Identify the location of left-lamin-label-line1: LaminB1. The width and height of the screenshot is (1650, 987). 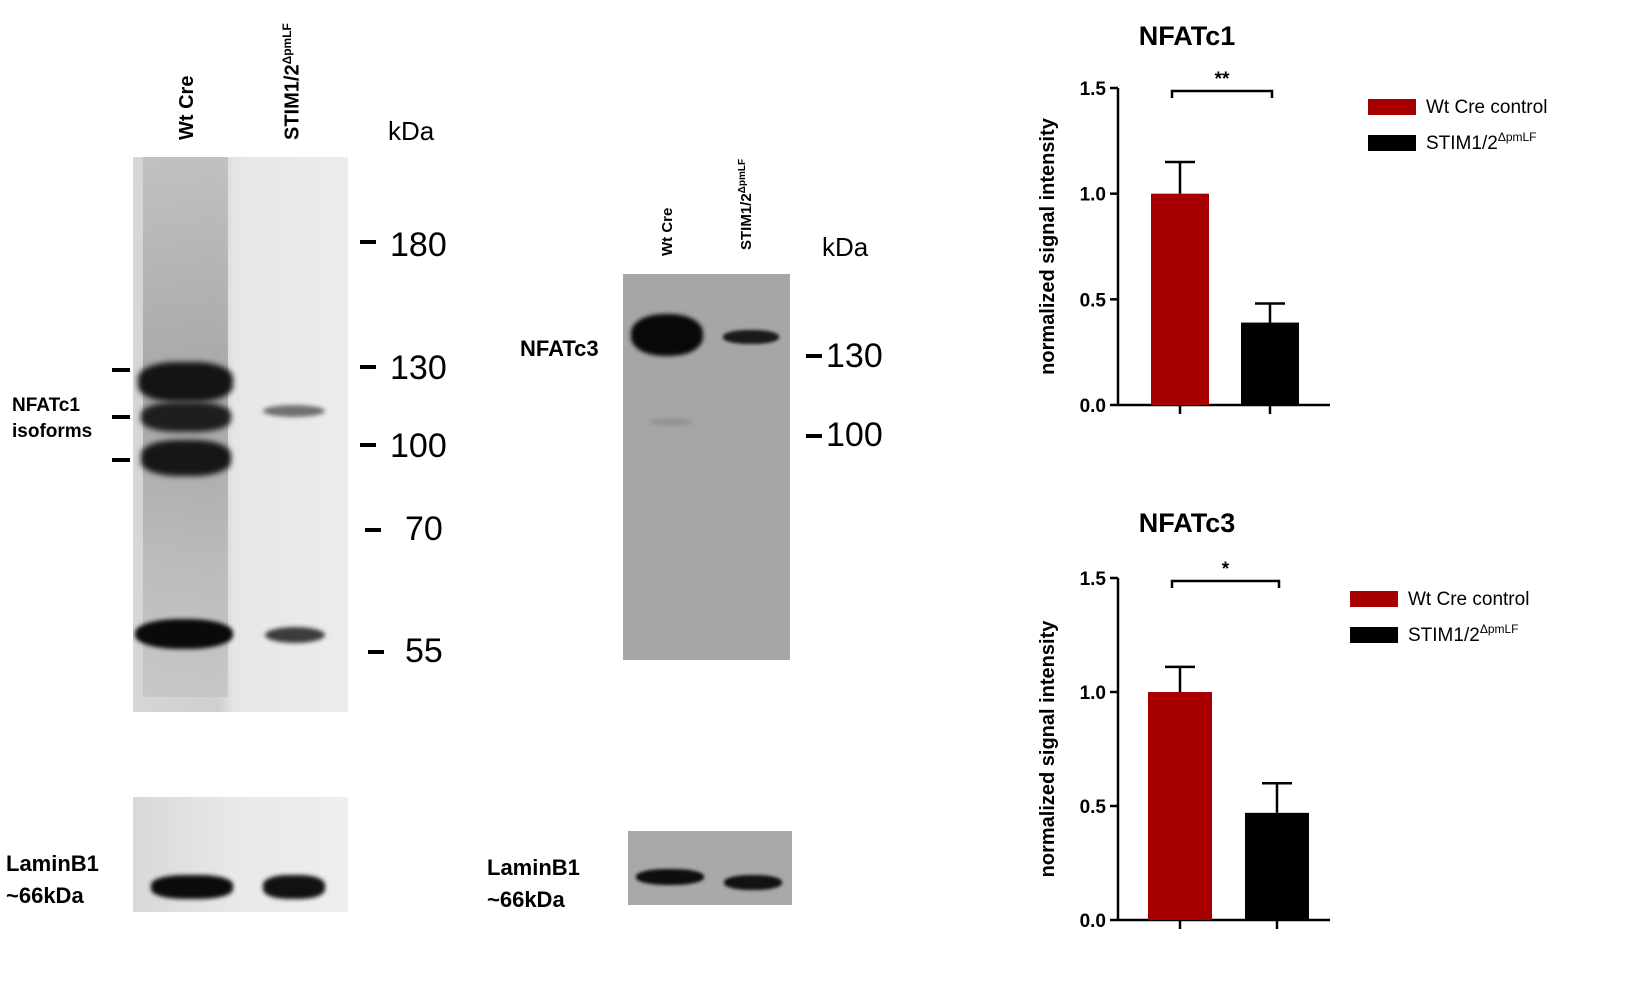
(52, 863).